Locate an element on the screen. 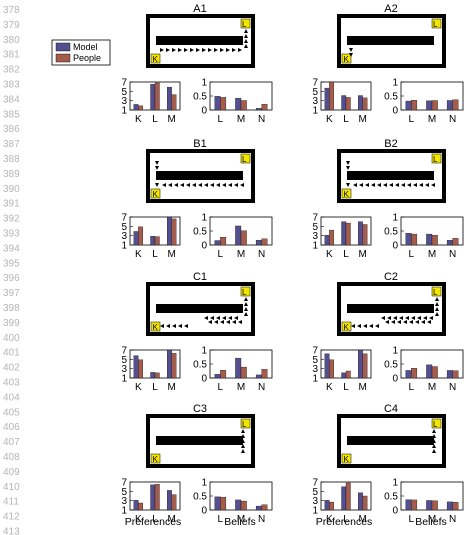 This screenshot has width=474, height=535. line-number: 385 is located at coordinates (11, 114).